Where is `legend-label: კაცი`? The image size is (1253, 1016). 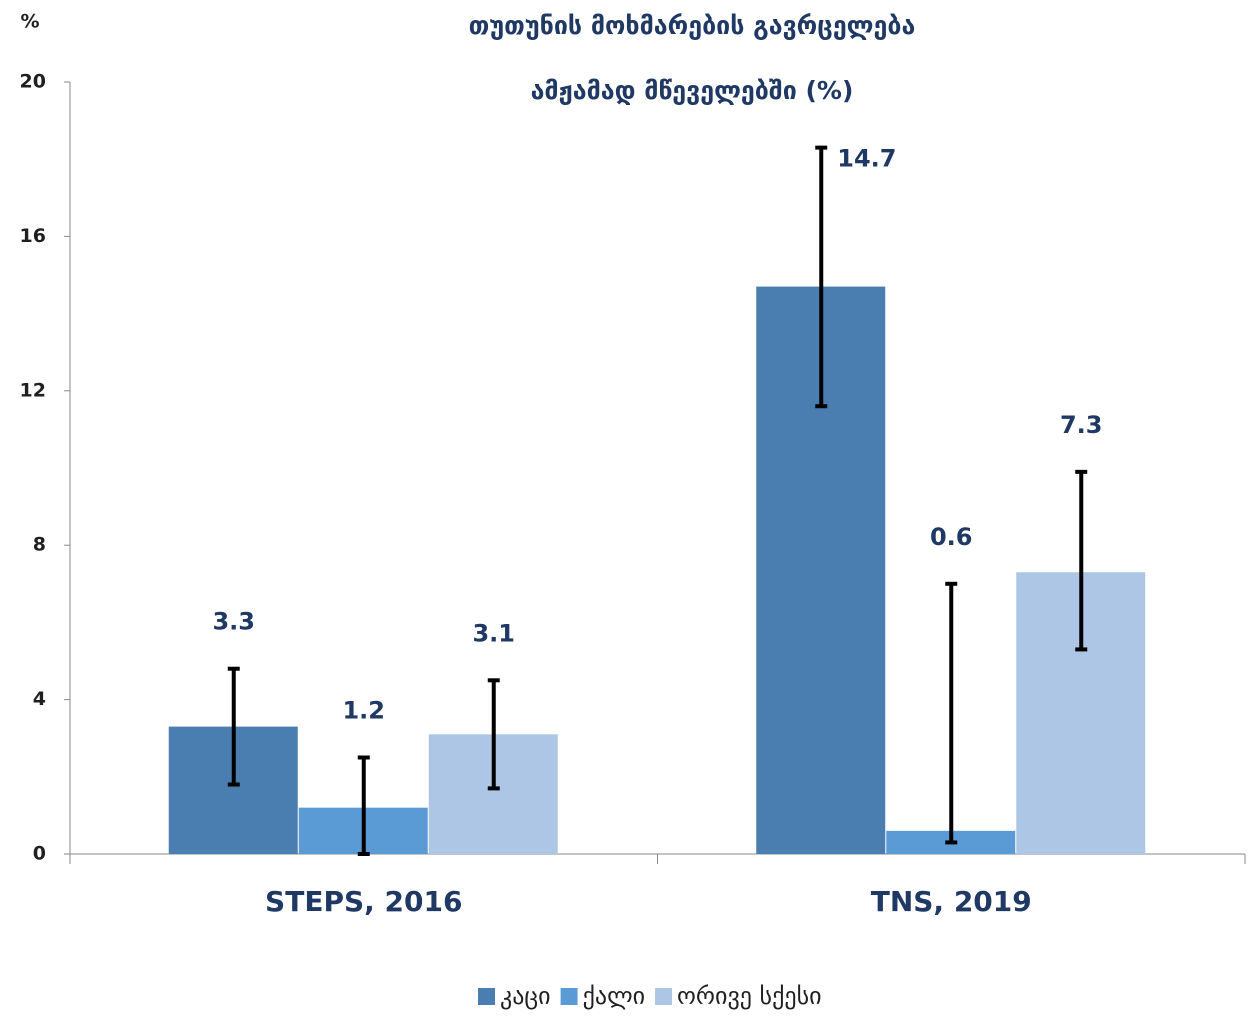
legend-label: კაცი is located at coordinates (525, 996).